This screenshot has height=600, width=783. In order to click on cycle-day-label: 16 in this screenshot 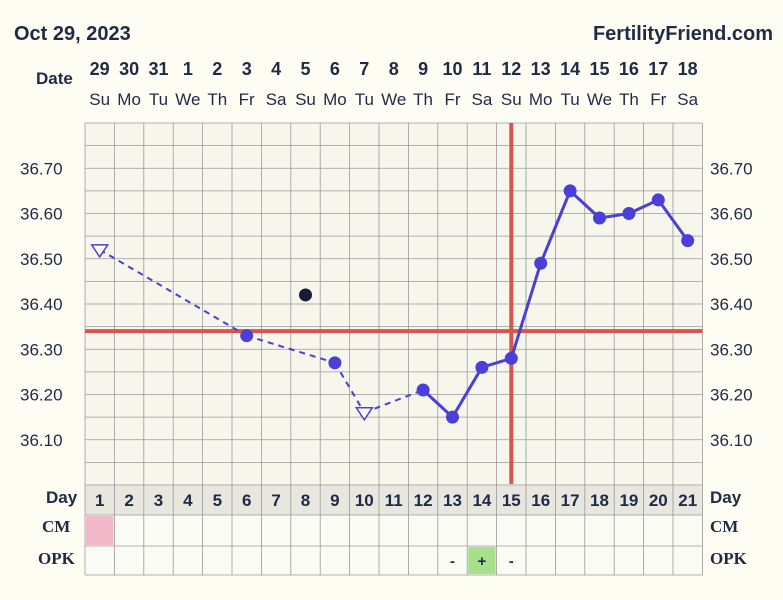, I will do `click(540, 500)`.